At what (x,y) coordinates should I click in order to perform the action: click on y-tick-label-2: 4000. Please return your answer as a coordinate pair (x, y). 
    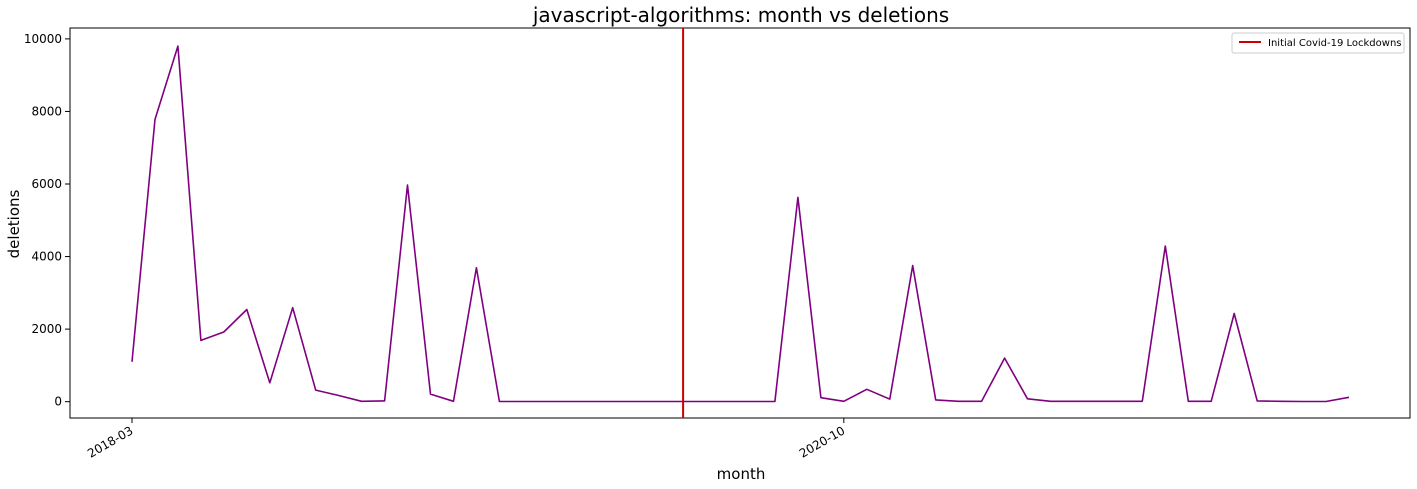
    Looking at the image, I should click on (46, 257).